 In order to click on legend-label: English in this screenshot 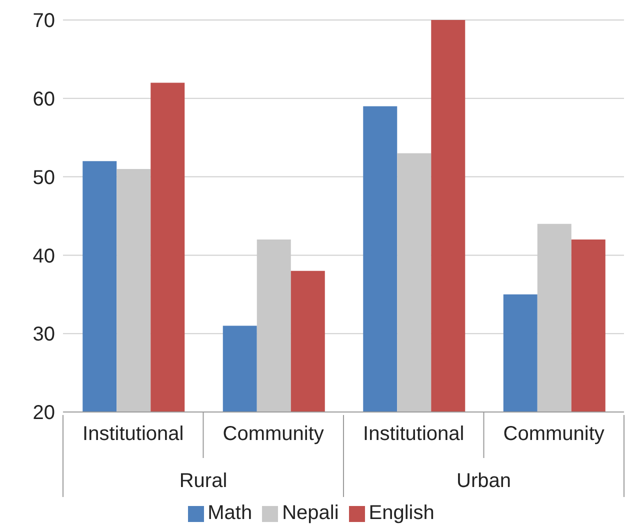, I will do `click(401, 513)`.